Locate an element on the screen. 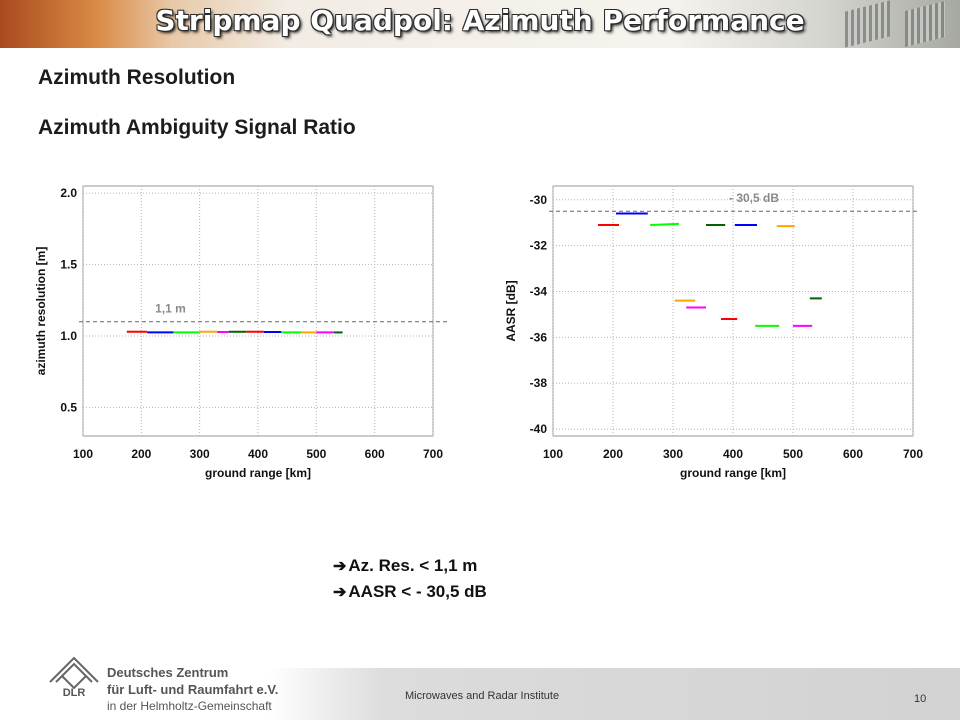 This screenshot has height=720, width=960. bullet-aasr-text: AASR < - 30,5 dB is located at coordinates (417, 591).